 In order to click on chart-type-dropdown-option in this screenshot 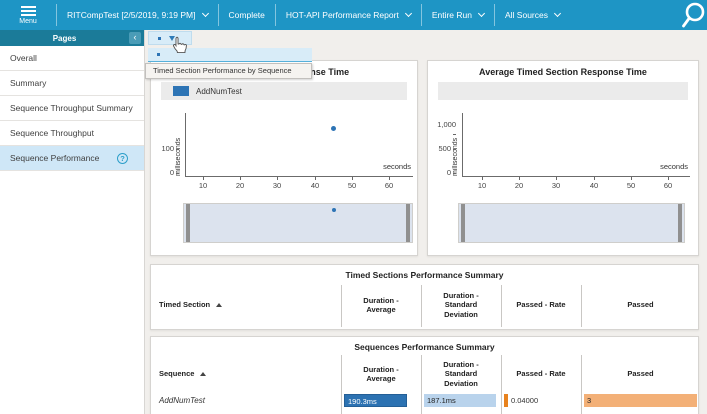, I will do `click(230, 55)`.